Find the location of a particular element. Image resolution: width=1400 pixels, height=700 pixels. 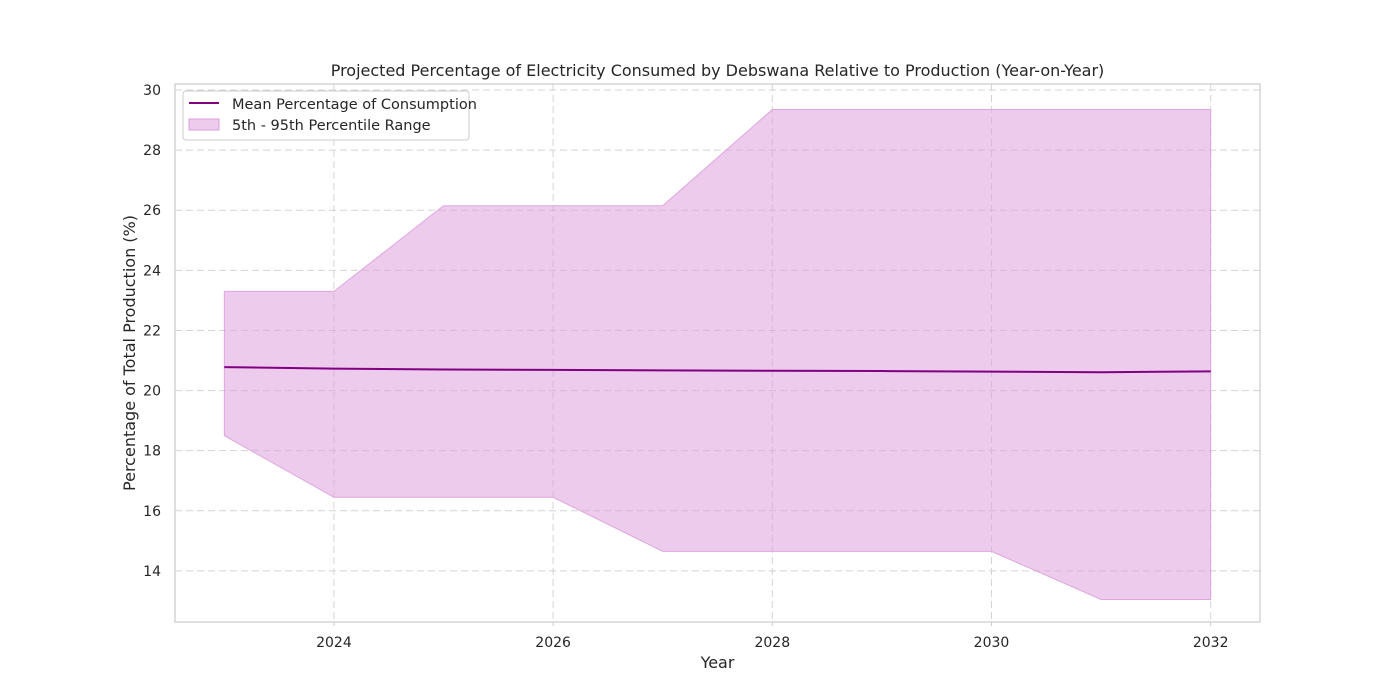

y-tick-label: 30 is located at coordinates (152, 91).